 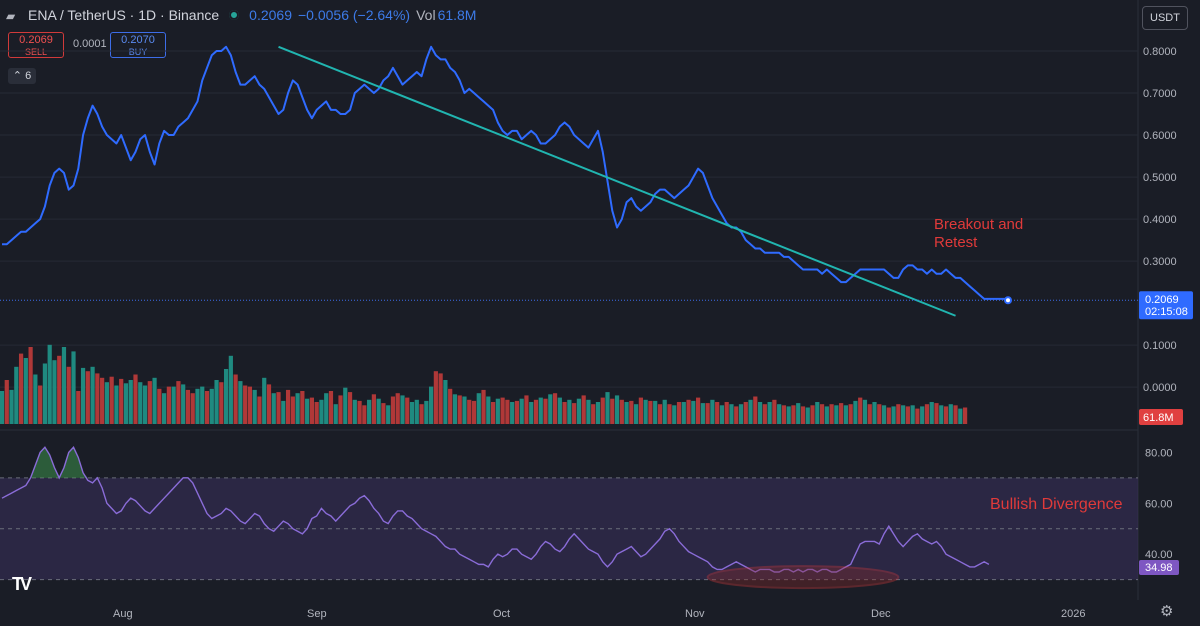 I want to click on price-tick-label: 0.0000, so click(x=1160, y=388).